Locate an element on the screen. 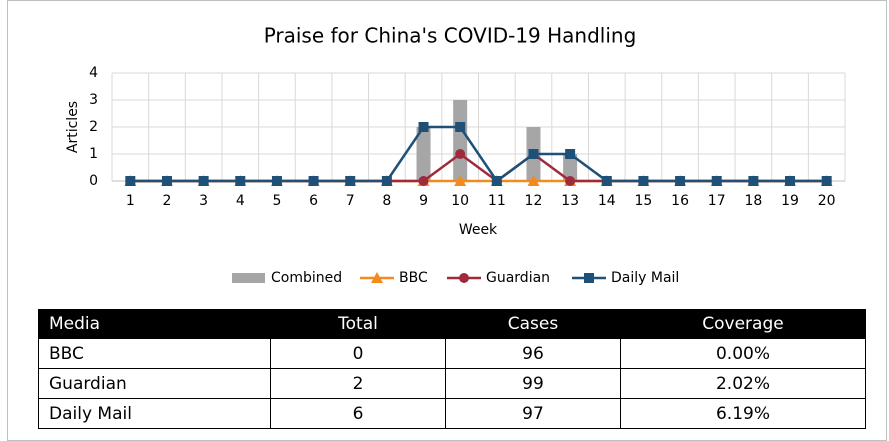 Image resolution: width=889 pixels, height=441 pixels. legend-label: Combined is located at coordinates (306, 278).